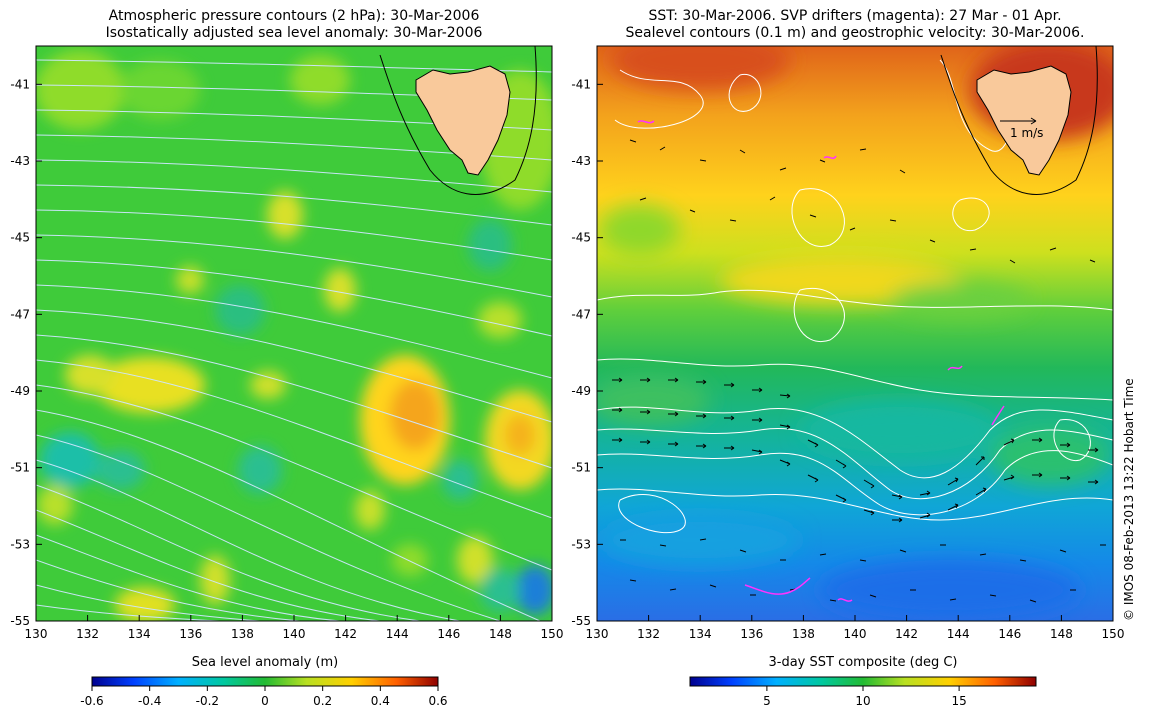 Image resolution: width=1150 pixels, height=710 pixels. What do you see at coordinates (20, 161) in the screenshot?
I see `left-lat-tick-label: -43` at bounding box center [20, 161].